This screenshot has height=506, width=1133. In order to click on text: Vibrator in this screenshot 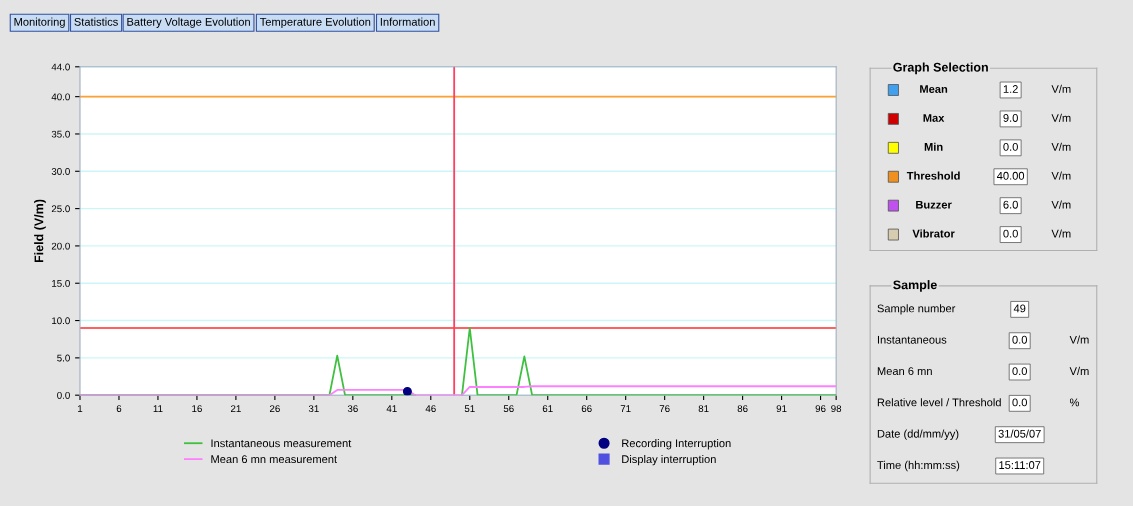, I will do `click(933, 233)`.